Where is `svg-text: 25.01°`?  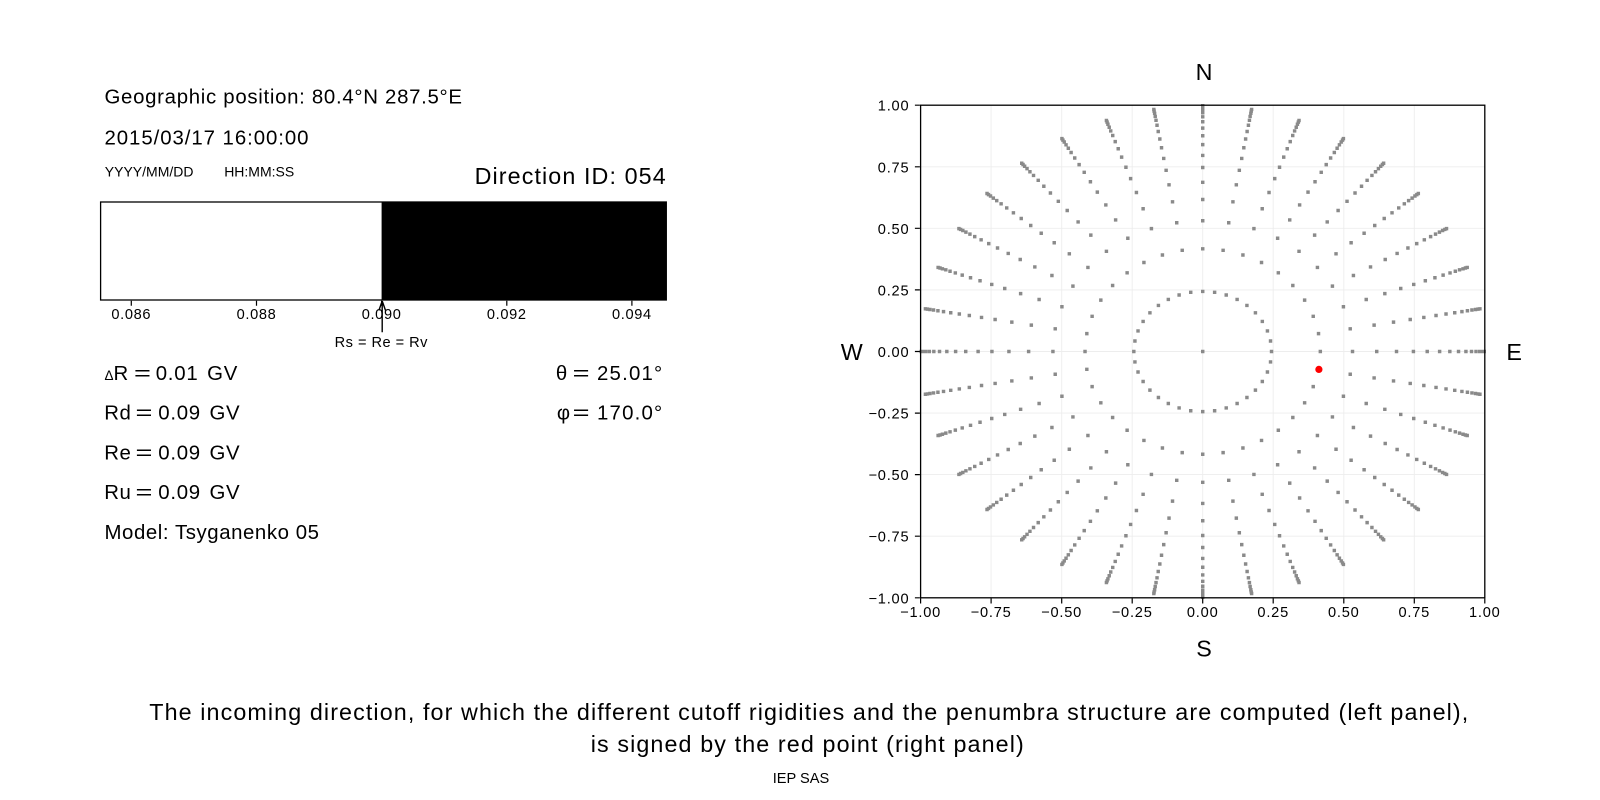
svg-text: 25.01° is located at coordinates (630, 374).